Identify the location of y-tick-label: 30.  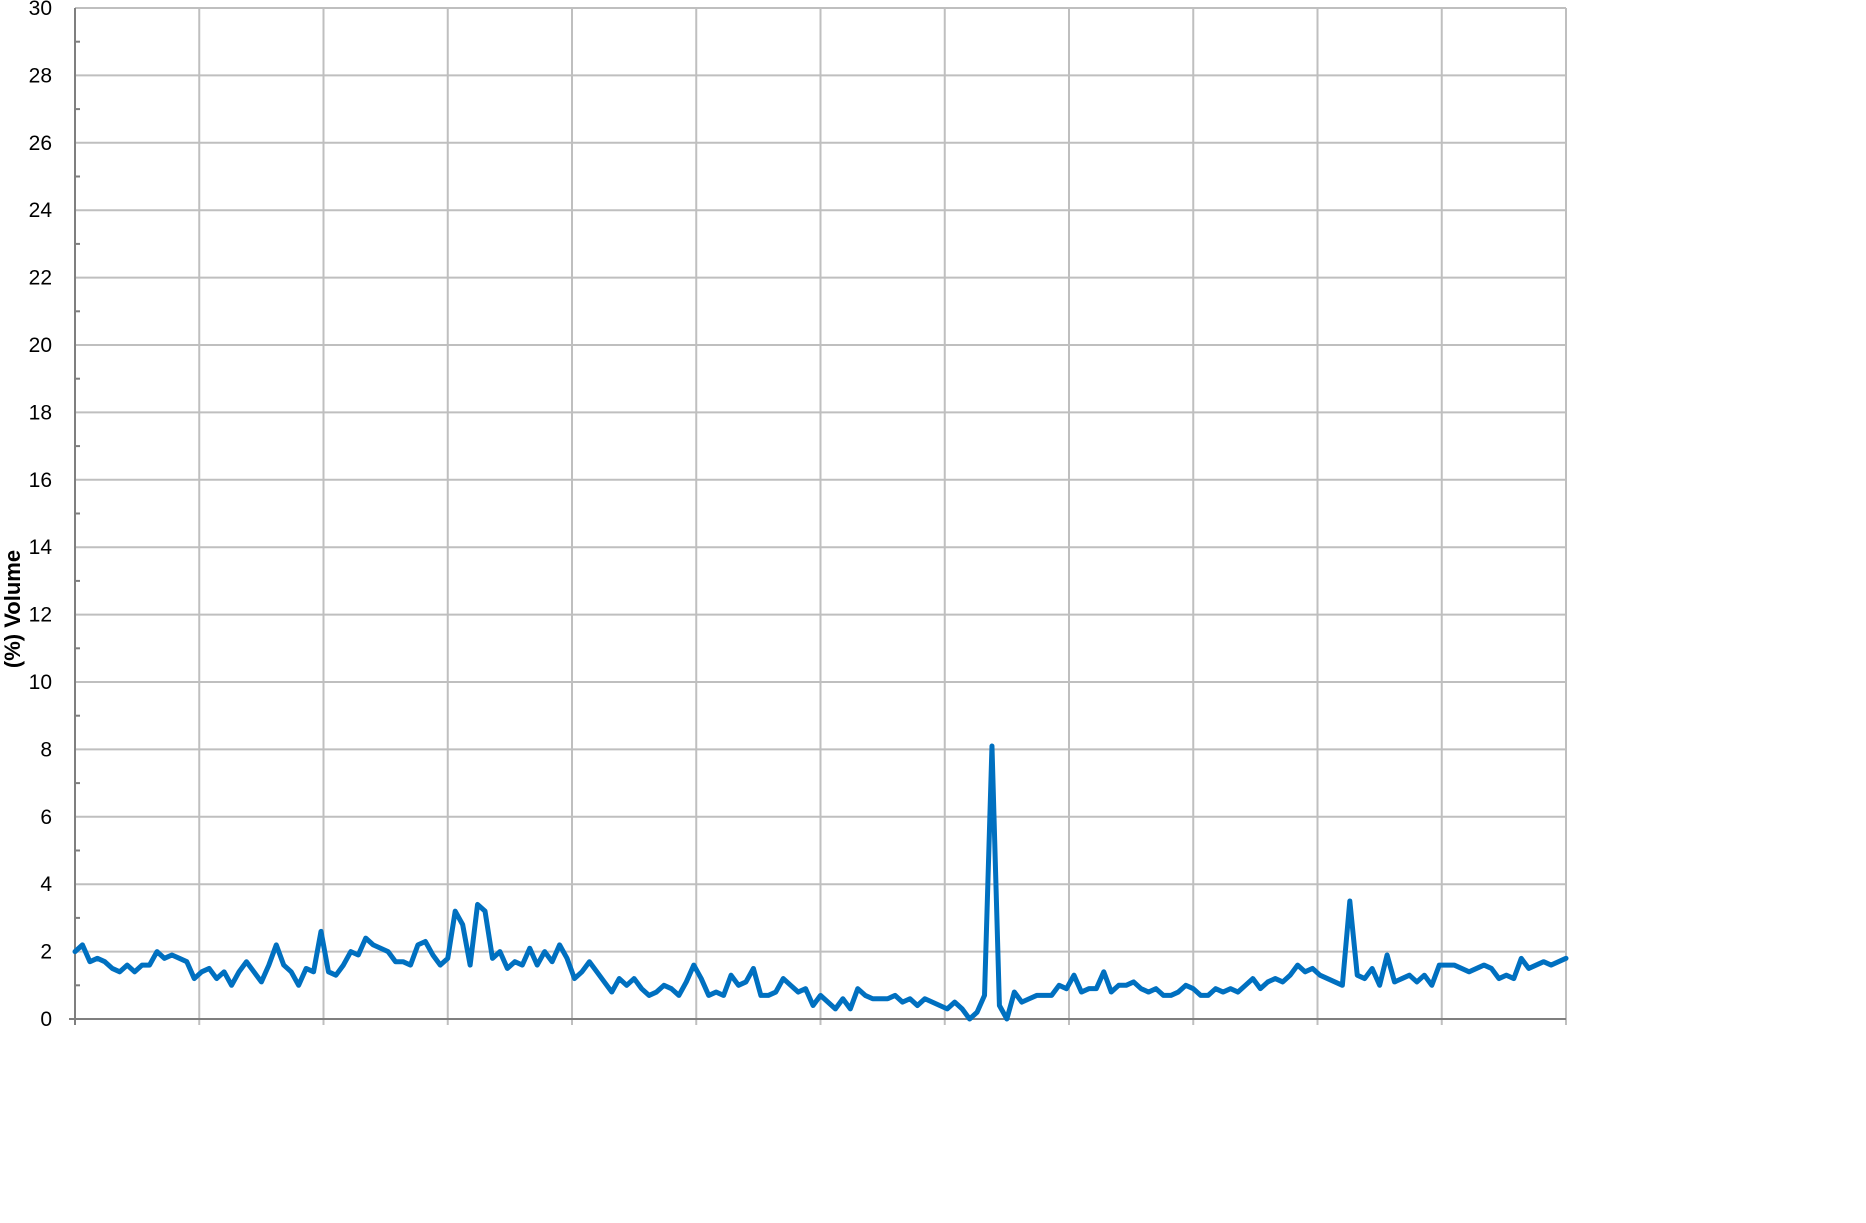
(40, 10).